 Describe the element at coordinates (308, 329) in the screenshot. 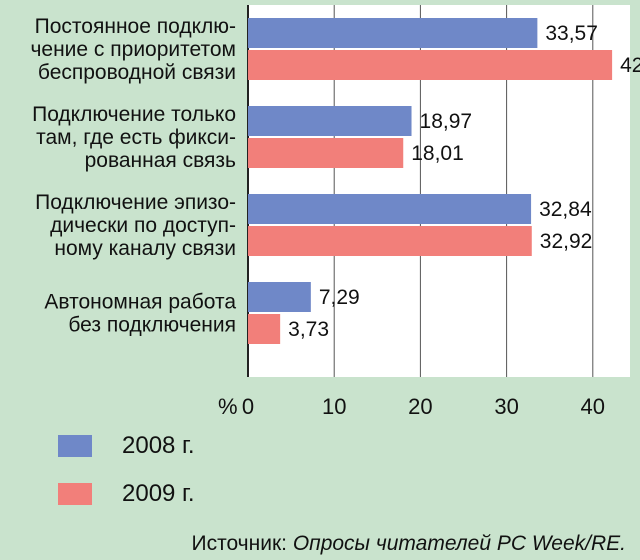

I see `data-label: 3,73` at that location.